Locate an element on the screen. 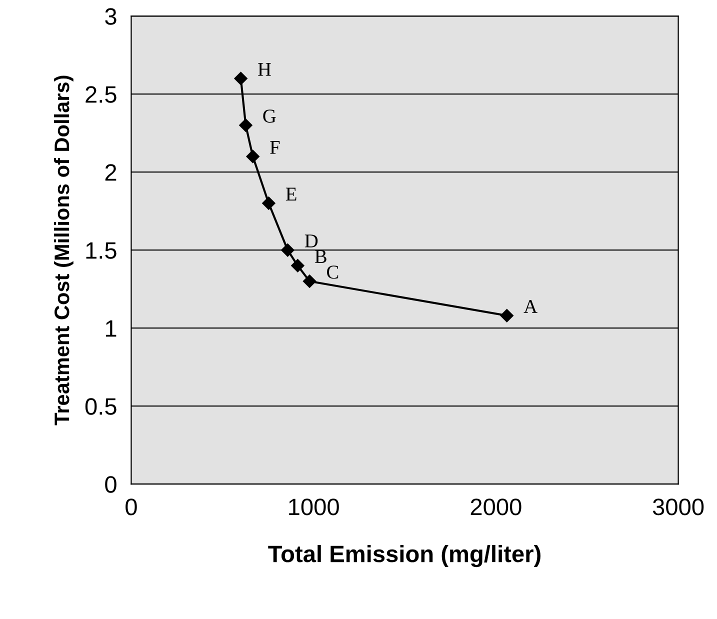 This screenshot has width=717, height=619. x-tick-label: 2000 is located at coordinates (496, 507).